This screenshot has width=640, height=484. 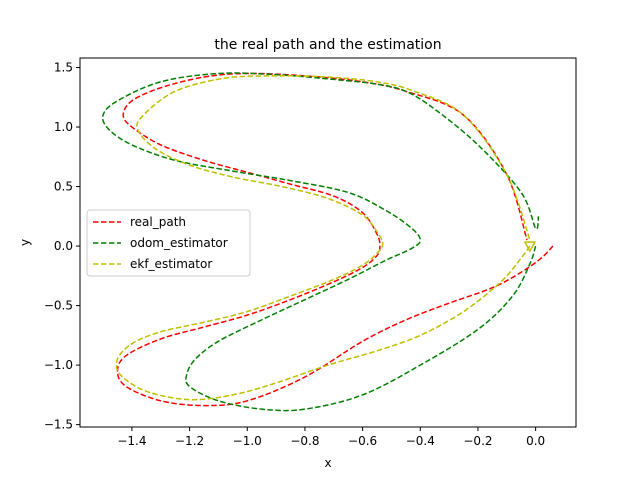 What do you see at coordinates (58, 306) in the screenshot?
I see `y-tick-label: −0.5` at bounding box center [58, 306].